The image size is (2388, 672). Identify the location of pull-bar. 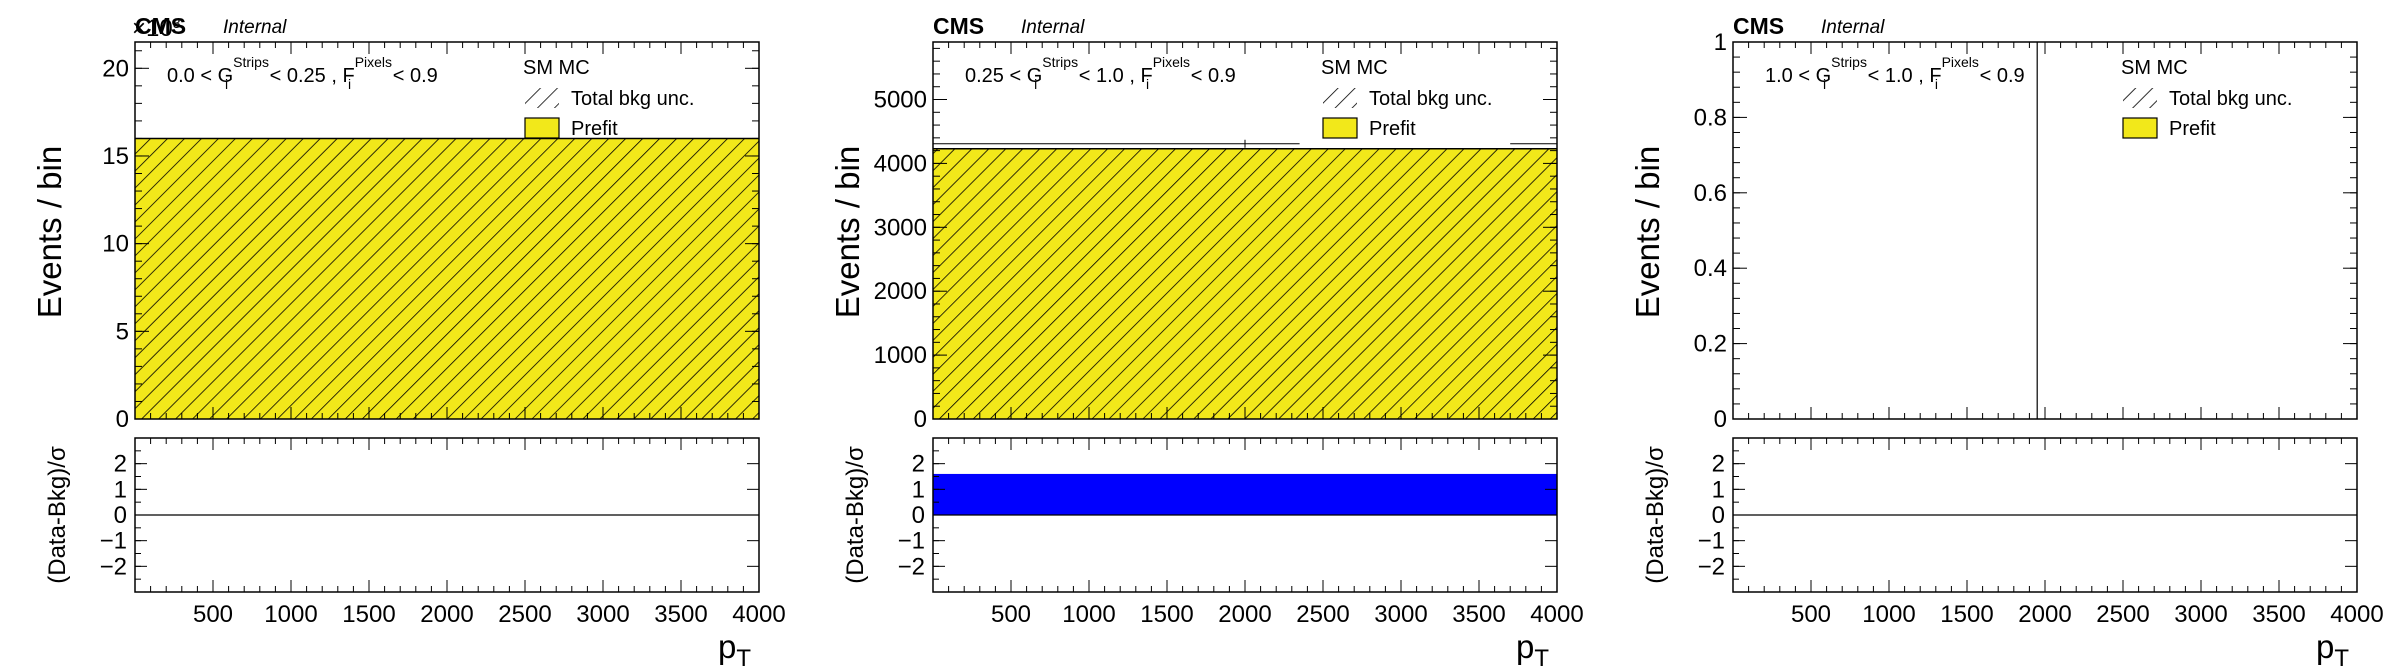
(1245, 494).